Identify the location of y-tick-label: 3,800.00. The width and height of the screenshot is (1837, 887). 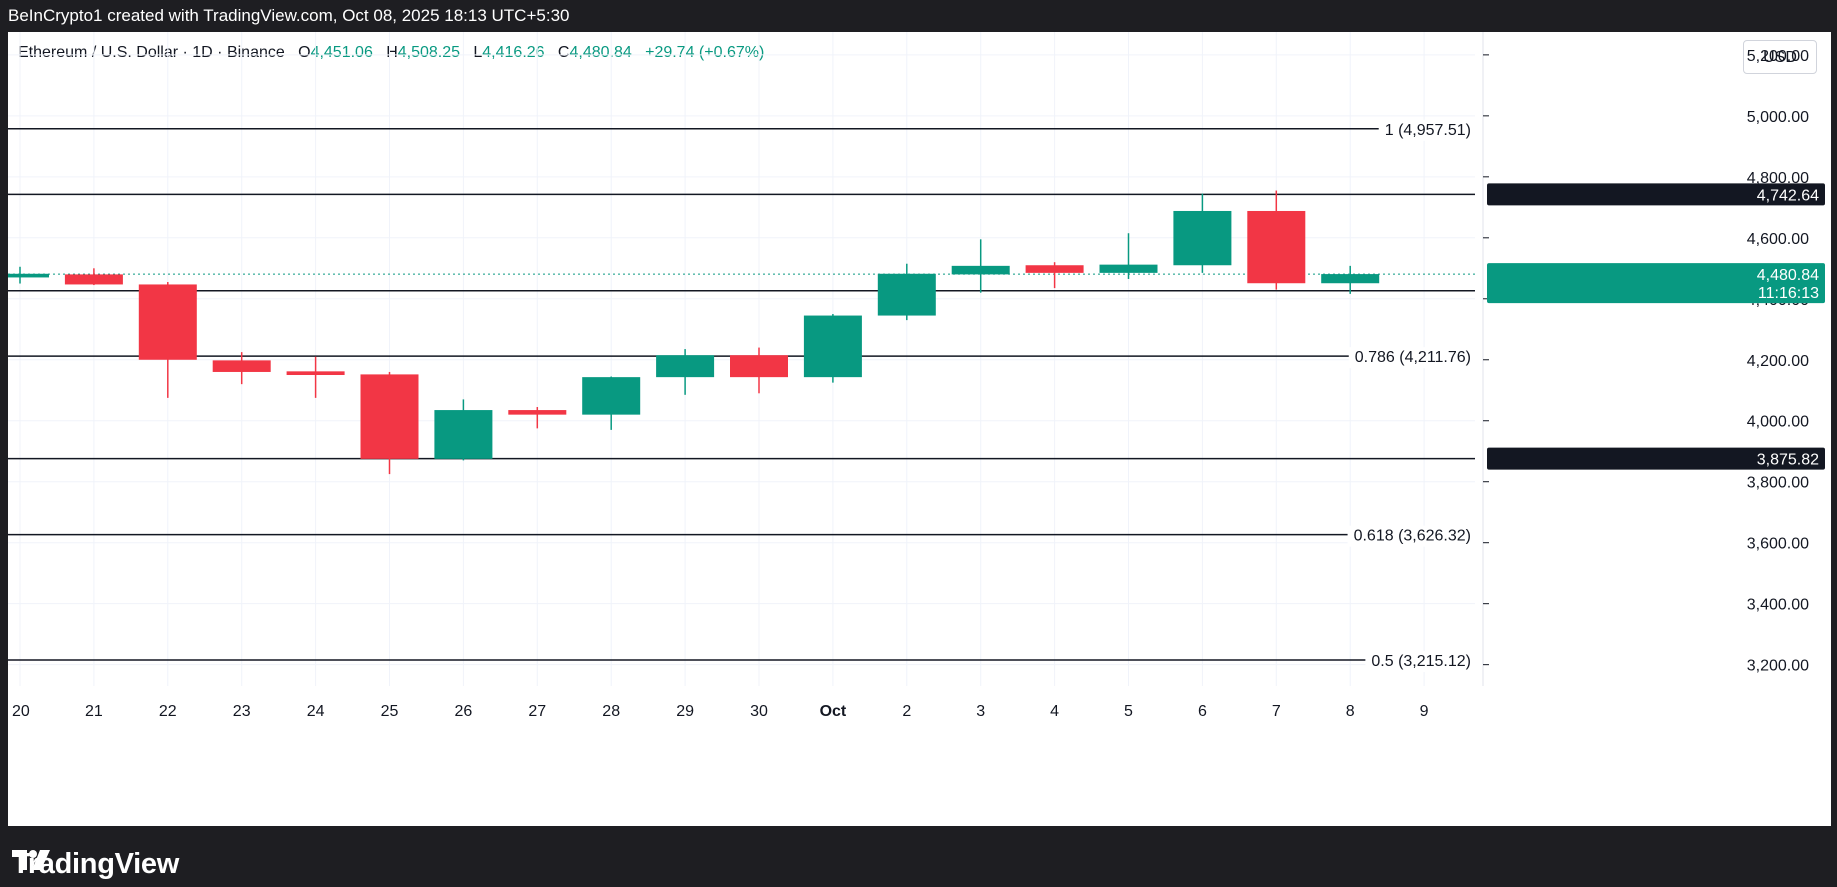
(1778, 483).